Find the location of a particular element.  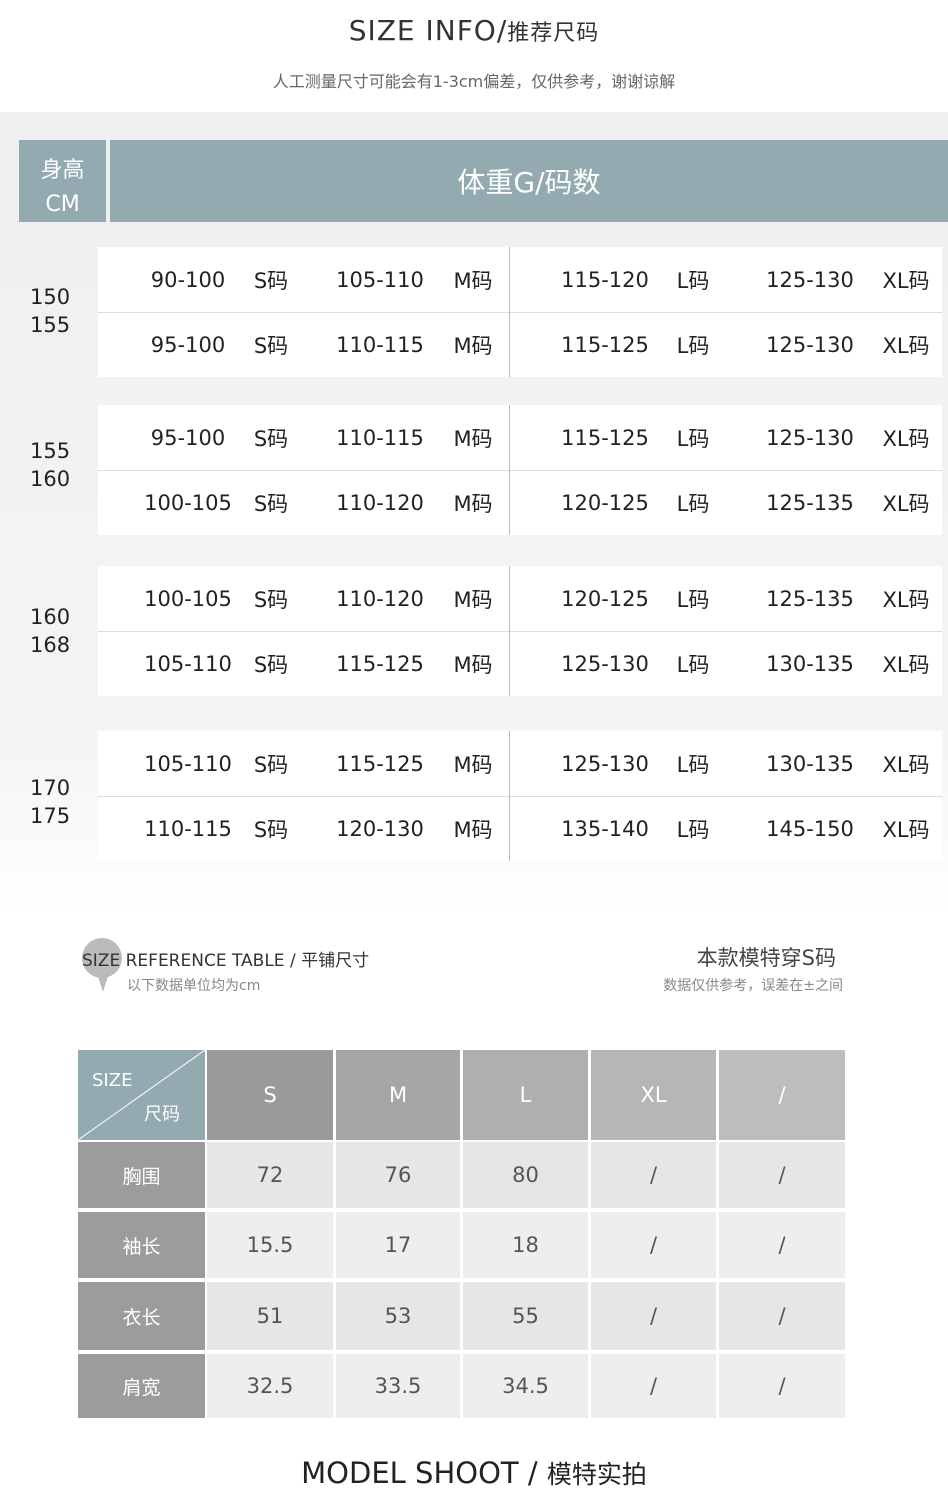

value-cell: 76 is located at coordinates (398, 1175).